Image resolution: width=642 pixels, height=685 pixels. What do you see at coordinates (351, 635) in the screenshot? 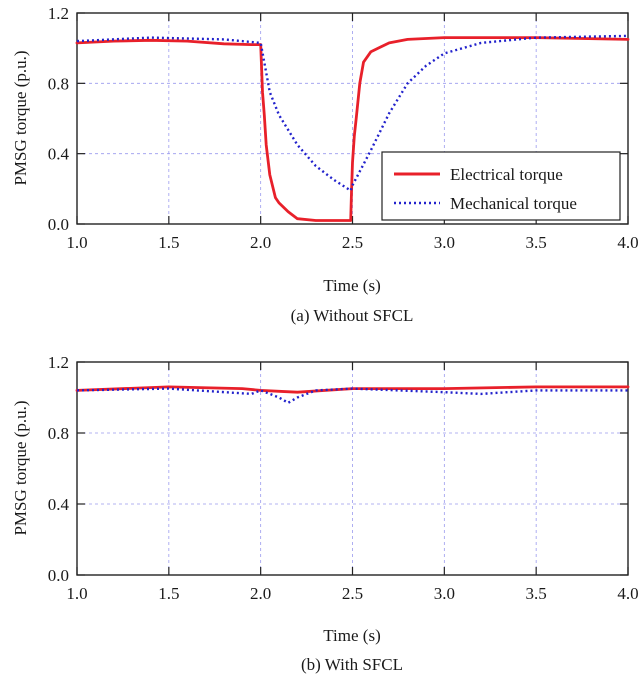
I see `chart-b-xlabel: Time (s)` at bounding box center [351, 635].